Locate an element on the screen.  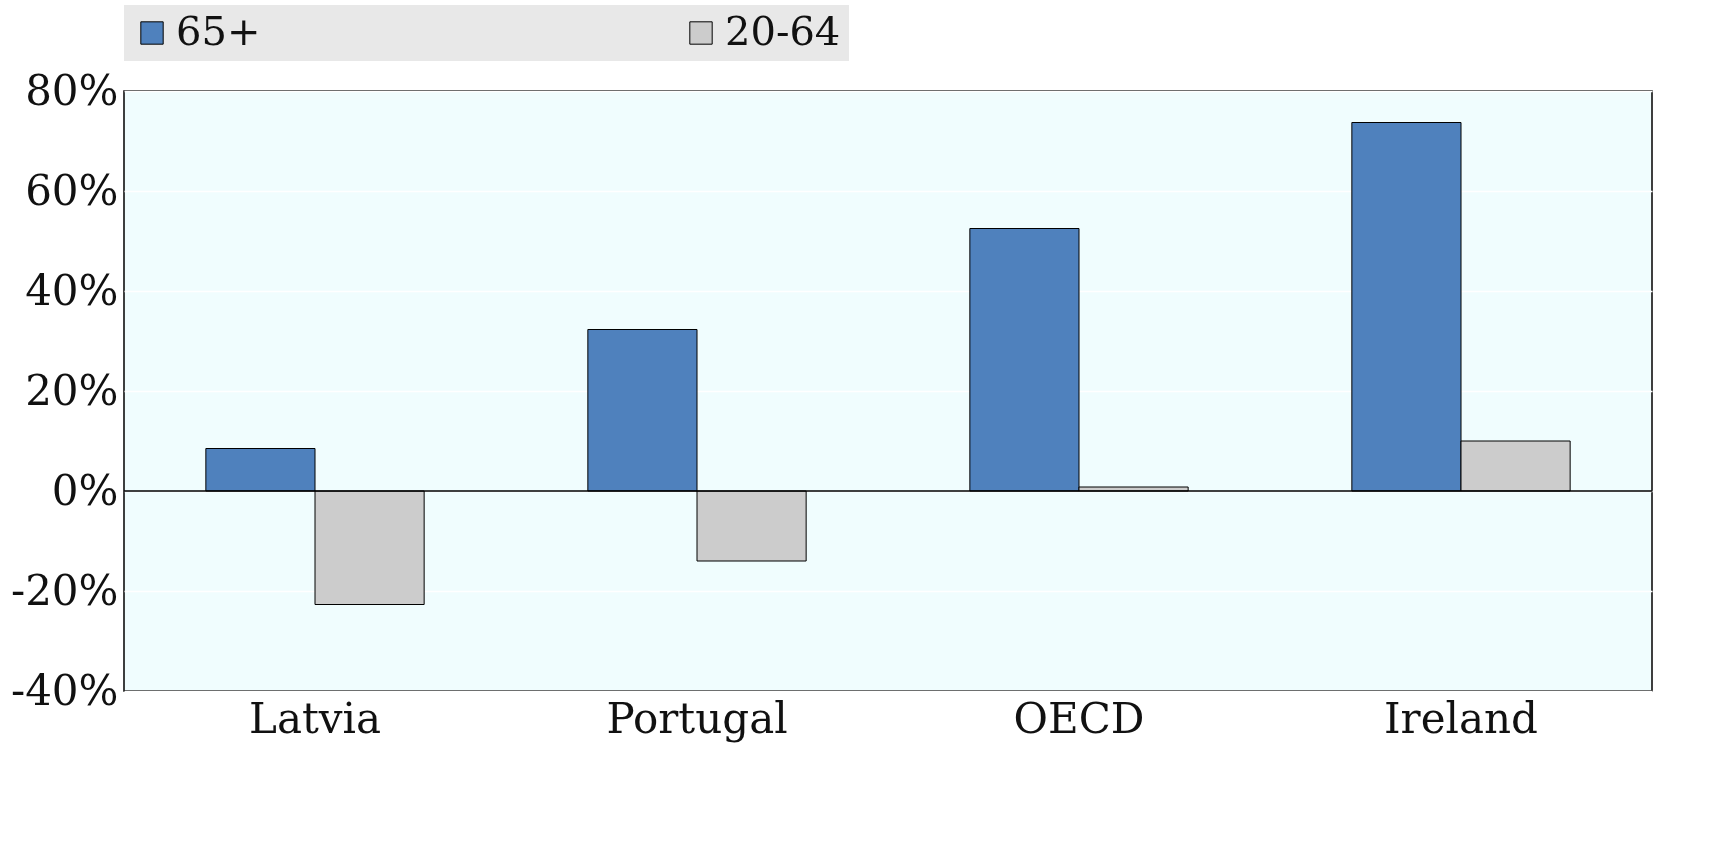
x-tick-label: Portugal is located at coordinates (697, 718).